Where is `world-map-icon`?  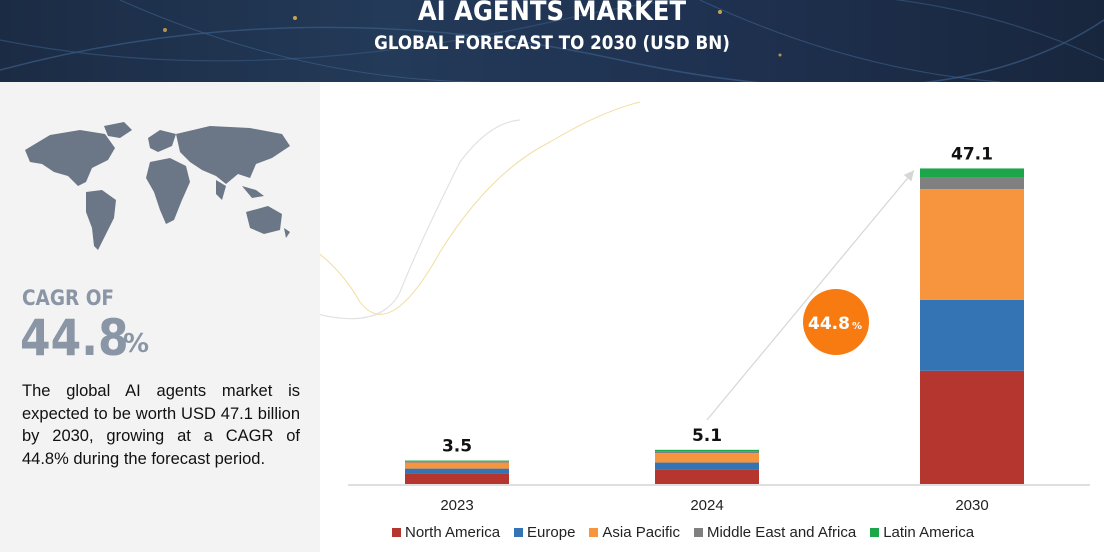
world-map-icon is located at coordinates (157, 186).